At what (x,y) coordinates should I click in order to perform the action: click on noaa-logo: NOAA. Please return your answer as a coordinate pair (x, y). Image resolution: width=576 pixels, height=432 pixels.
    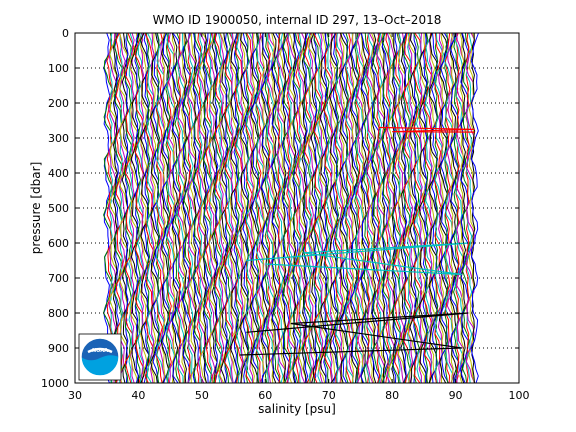
    Looking at the image, I should click on (100, 357).